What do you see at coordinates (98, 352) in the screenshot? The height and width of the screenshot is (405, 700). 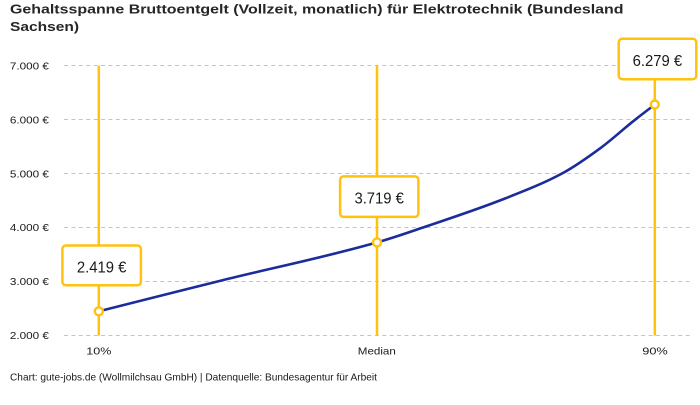 I see `svg-text: 10%` at bounding box center [98, 352].